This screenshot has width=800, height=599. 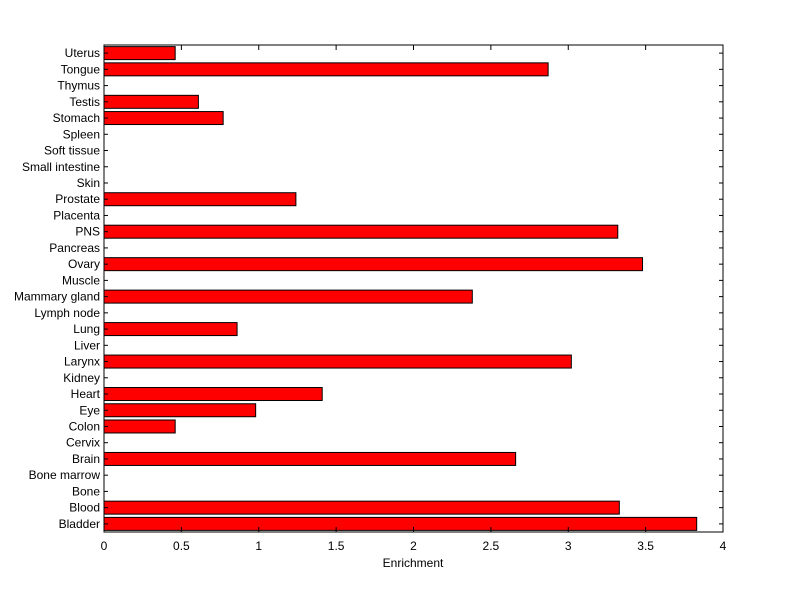 I want to click on y-tick-label: Spleen, so click(x=81, y=134).